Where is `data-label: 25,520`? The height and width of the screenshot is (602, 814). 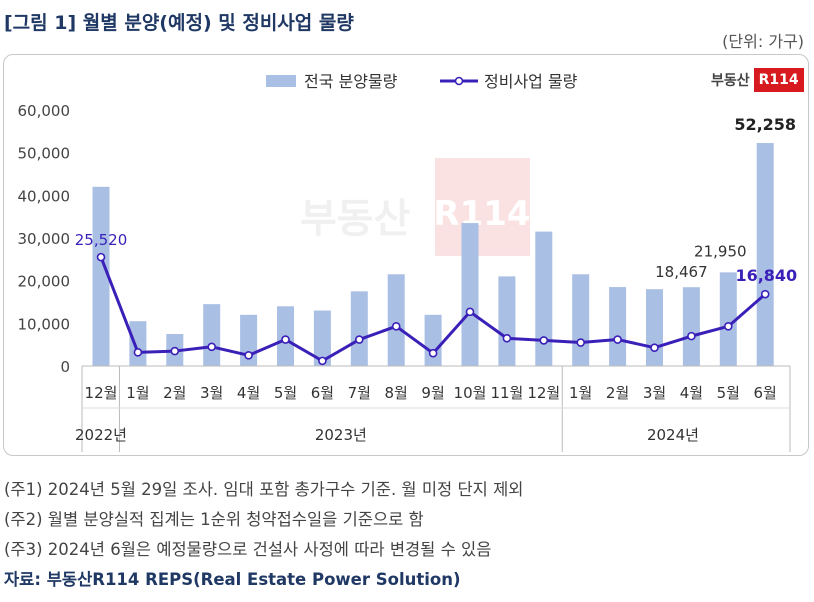
data-label: 25,520 is located at coordinates (101, 240).